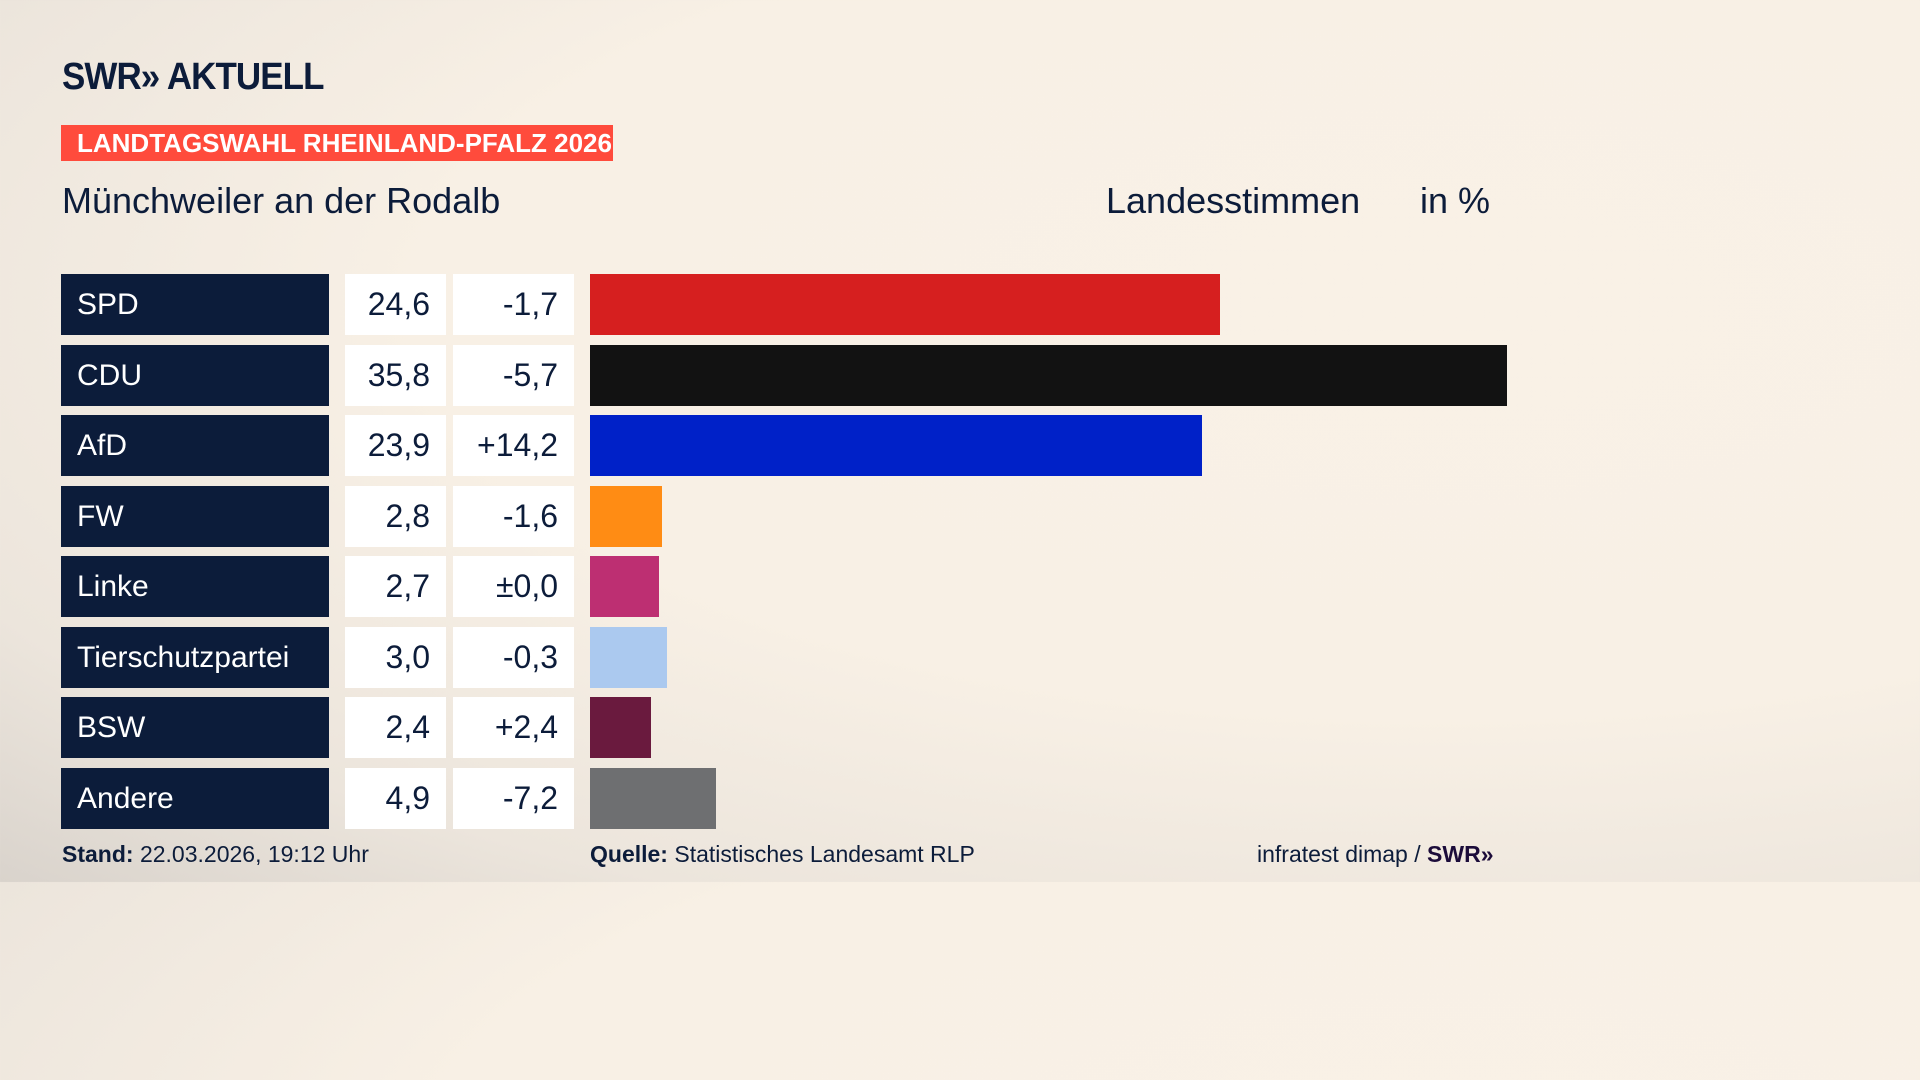  Describe the element at coordinates (337, 143) in the screenshot. I see `election-badge: LANDTAGSWAHL RHEINLAND-PFALZ 2026` at that location.